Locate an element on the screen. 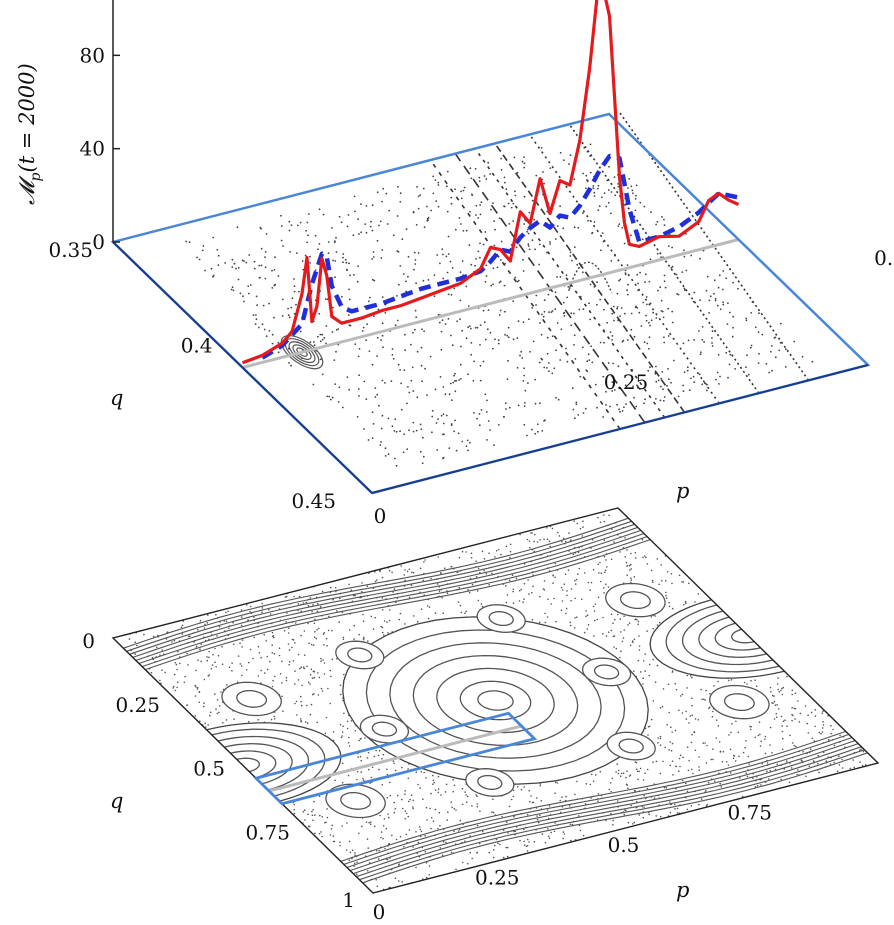 This screenshot has width=894, height=925. band-curve is located at coordinates (376, 583).